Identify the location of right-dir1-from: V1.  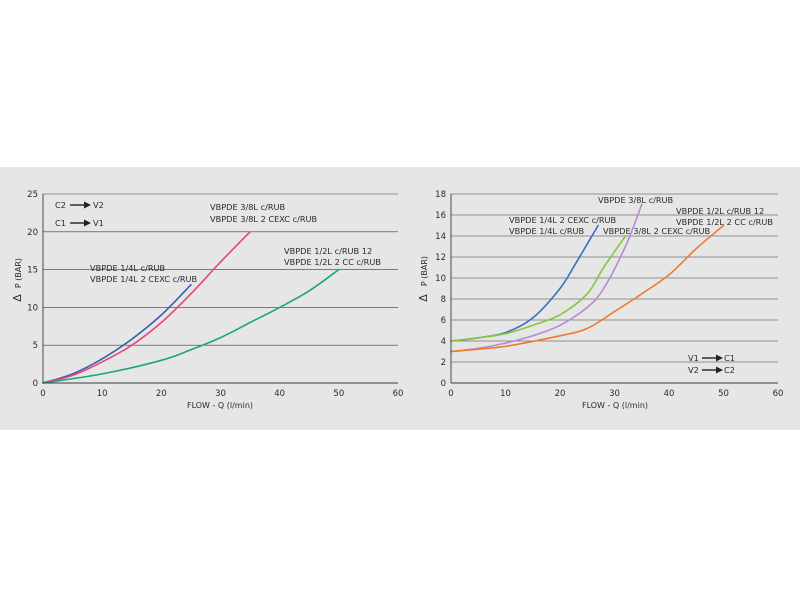
(693, 358).